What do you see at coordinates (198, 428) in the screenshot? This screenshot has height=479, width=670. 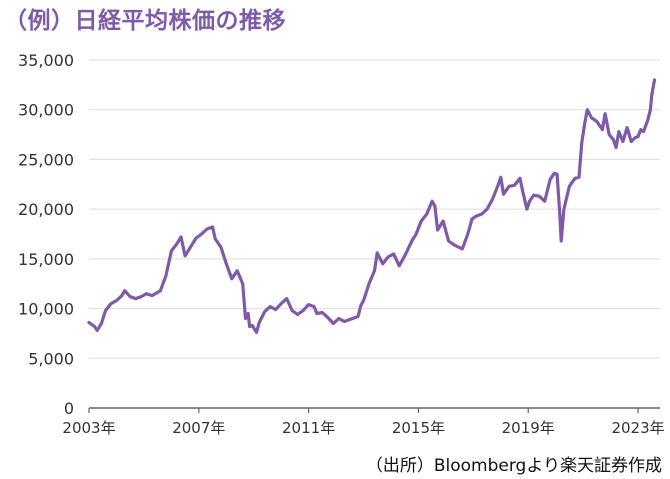 I see `x-tick-label: 2007年` at bounding box center [198, 428].